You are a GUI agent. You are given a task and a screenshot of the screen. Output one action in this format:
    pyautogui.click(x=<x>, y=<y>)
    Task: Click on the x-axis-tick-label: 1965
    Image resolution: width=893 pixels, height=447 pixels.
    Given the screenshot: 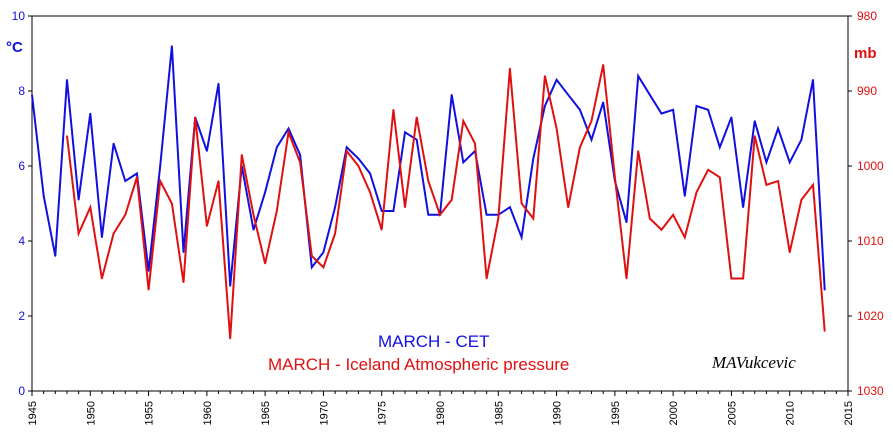 What is the action you would take?
    pyautogui.click(x=266, y=413)
    